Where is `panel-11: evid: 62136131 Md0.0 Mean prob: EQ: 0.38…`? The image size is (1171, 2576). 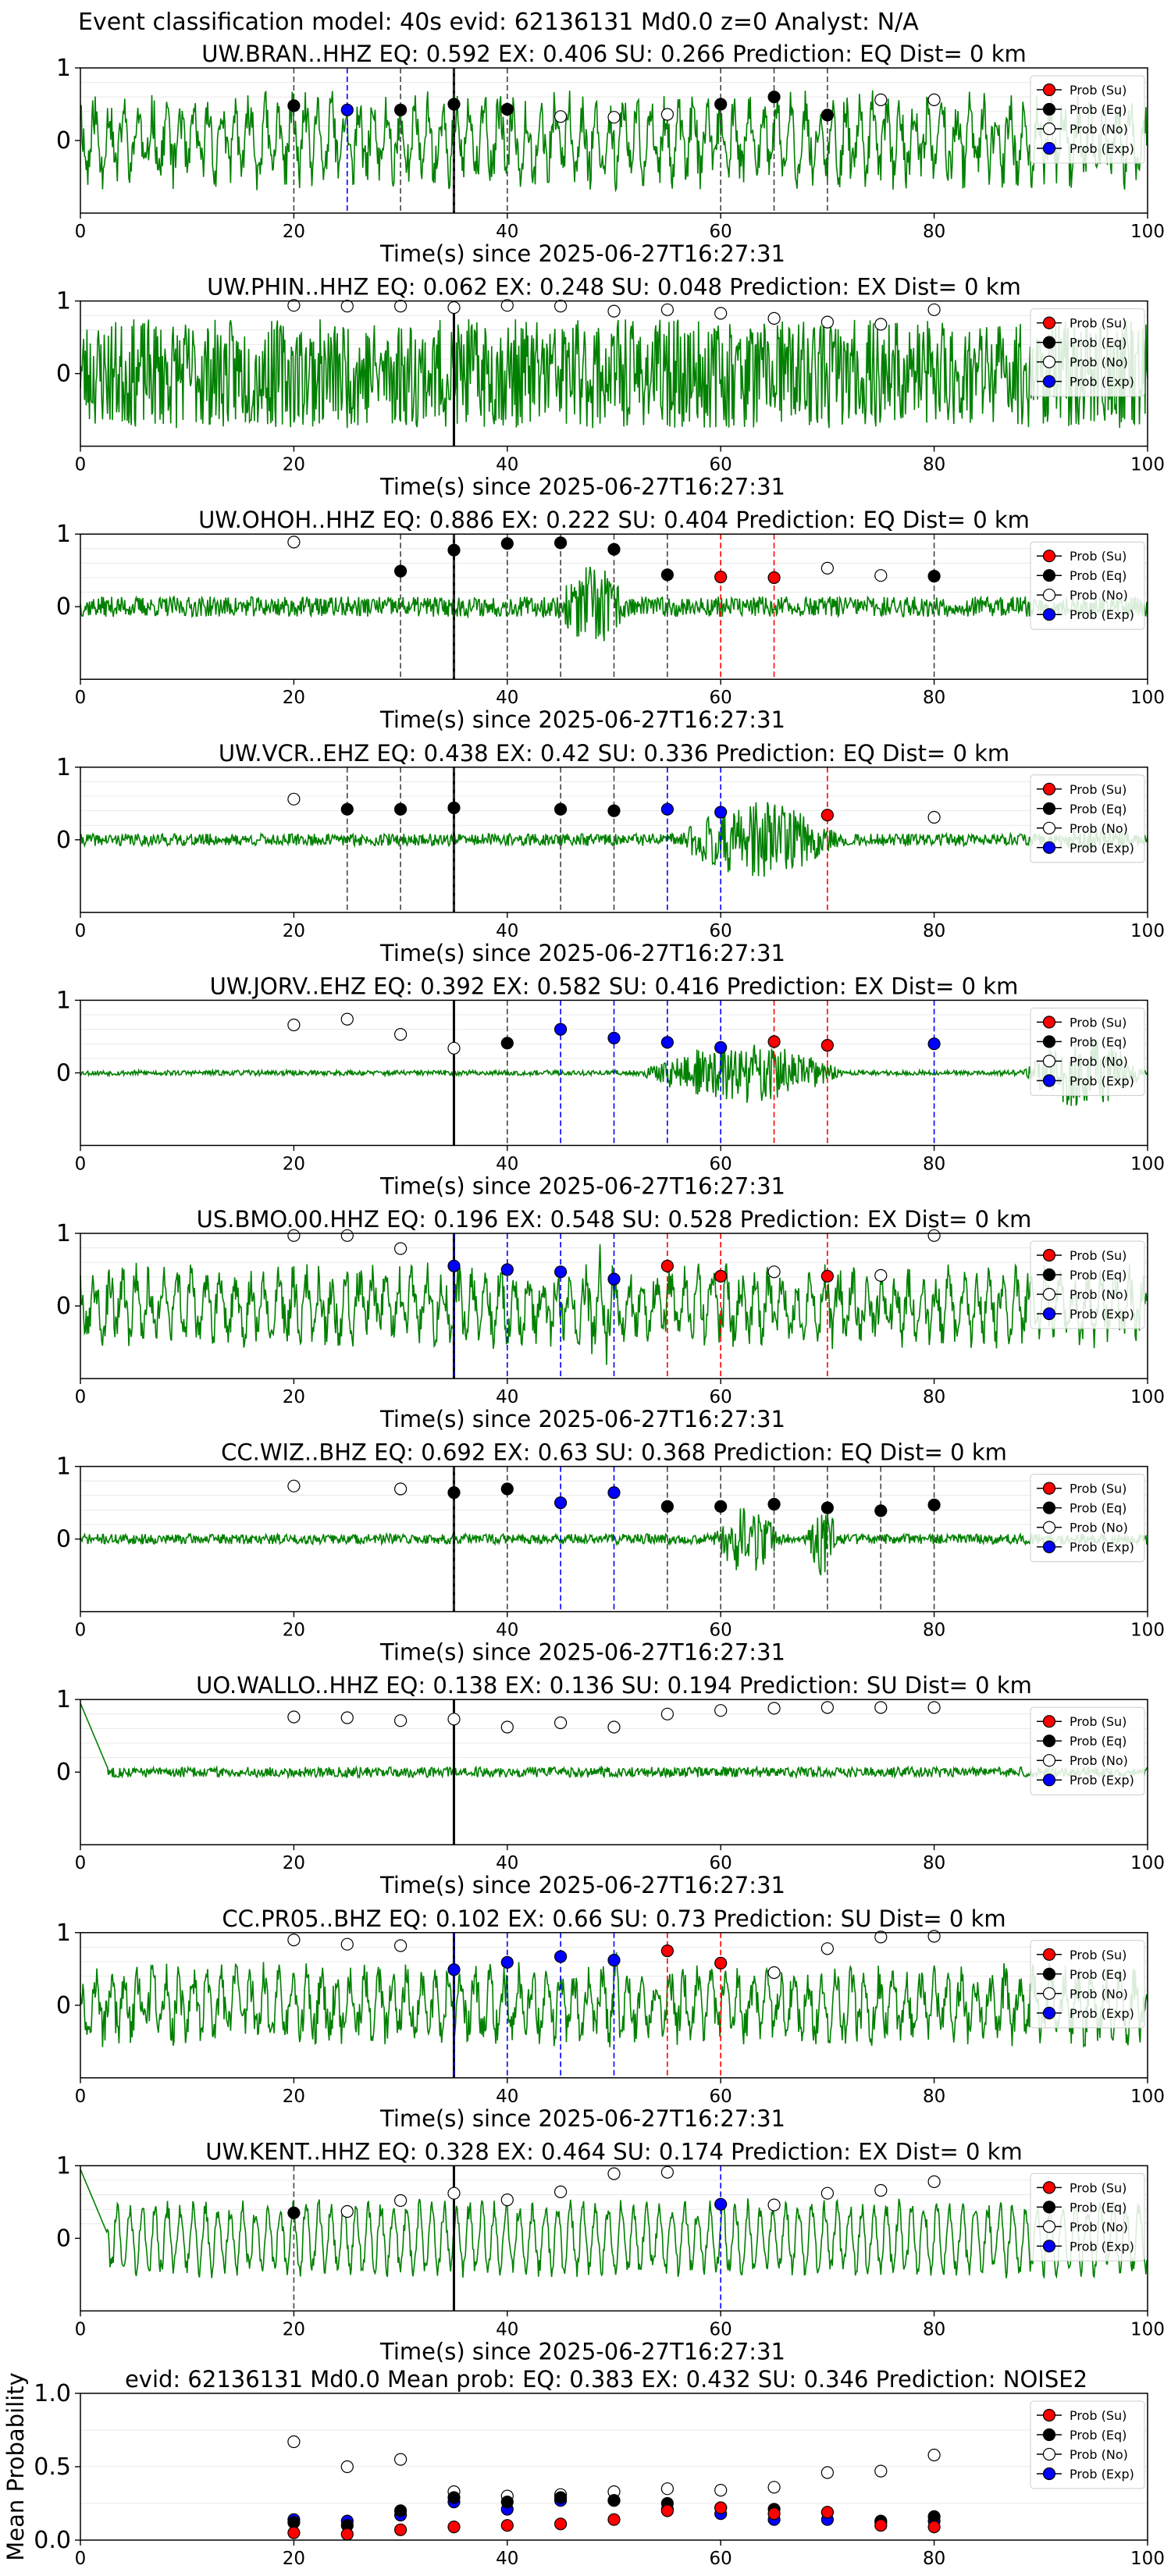
panel-11: evid: 62136131 Md0.0 Mean prob: EQ: 0.38… is located at coordinates (583, 2467).